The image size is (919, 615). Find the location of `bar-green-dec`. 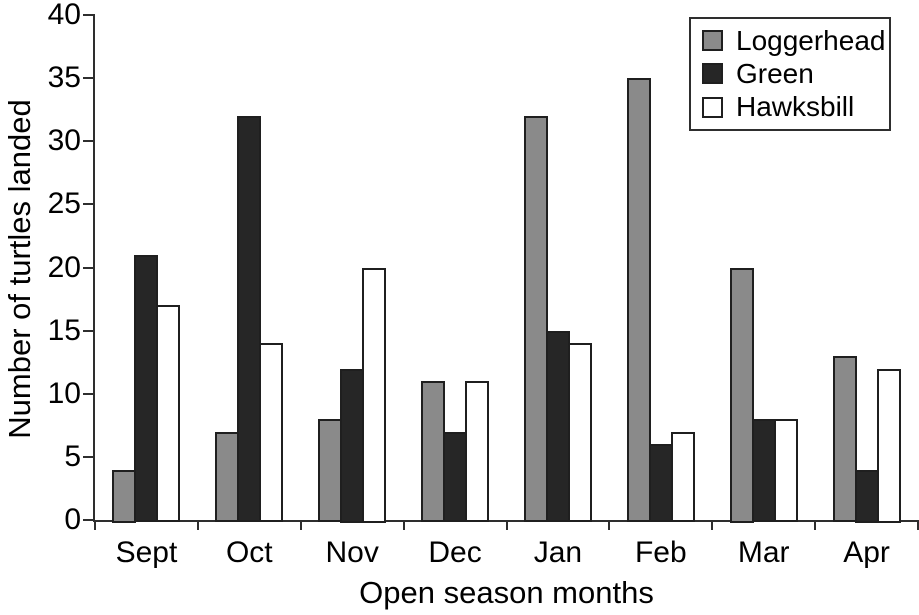

bar-green-dec is located at coordinates (455, 477).